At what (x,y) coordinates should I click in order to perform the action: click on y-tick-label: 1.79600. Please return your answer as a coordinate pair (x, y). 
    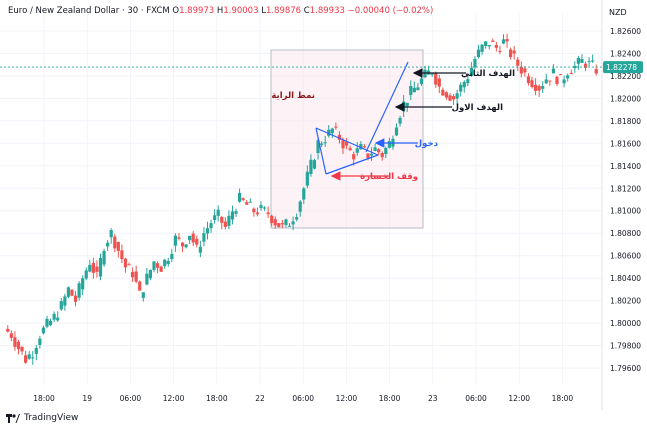
    Looking at the image, I should click on (625, 368).